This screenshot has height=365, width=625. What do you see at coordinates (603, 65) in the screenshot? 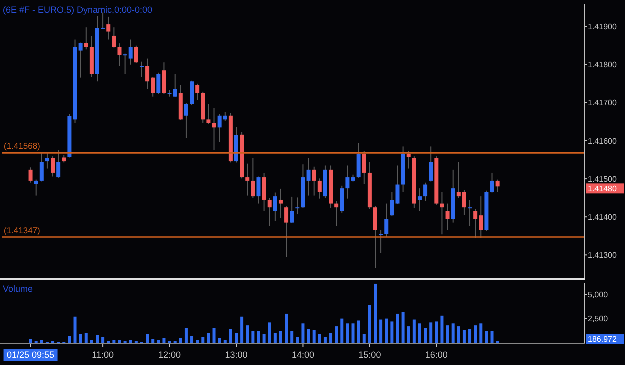
I see `y-tick-label: 1.41800` at bounding box center [603, 65].